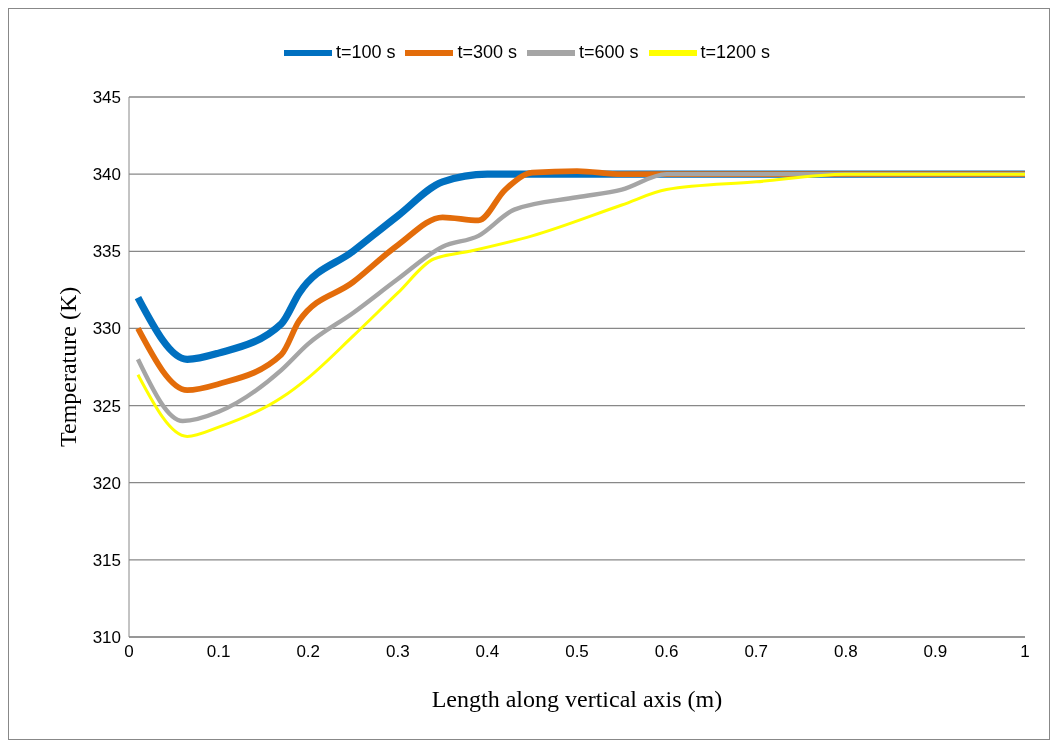 The height and width of the screenshot is (748, 1057). Describe the element at coordinates (845, 652) in the screenshot. I see `x-tick-label: 0.8` at that location.